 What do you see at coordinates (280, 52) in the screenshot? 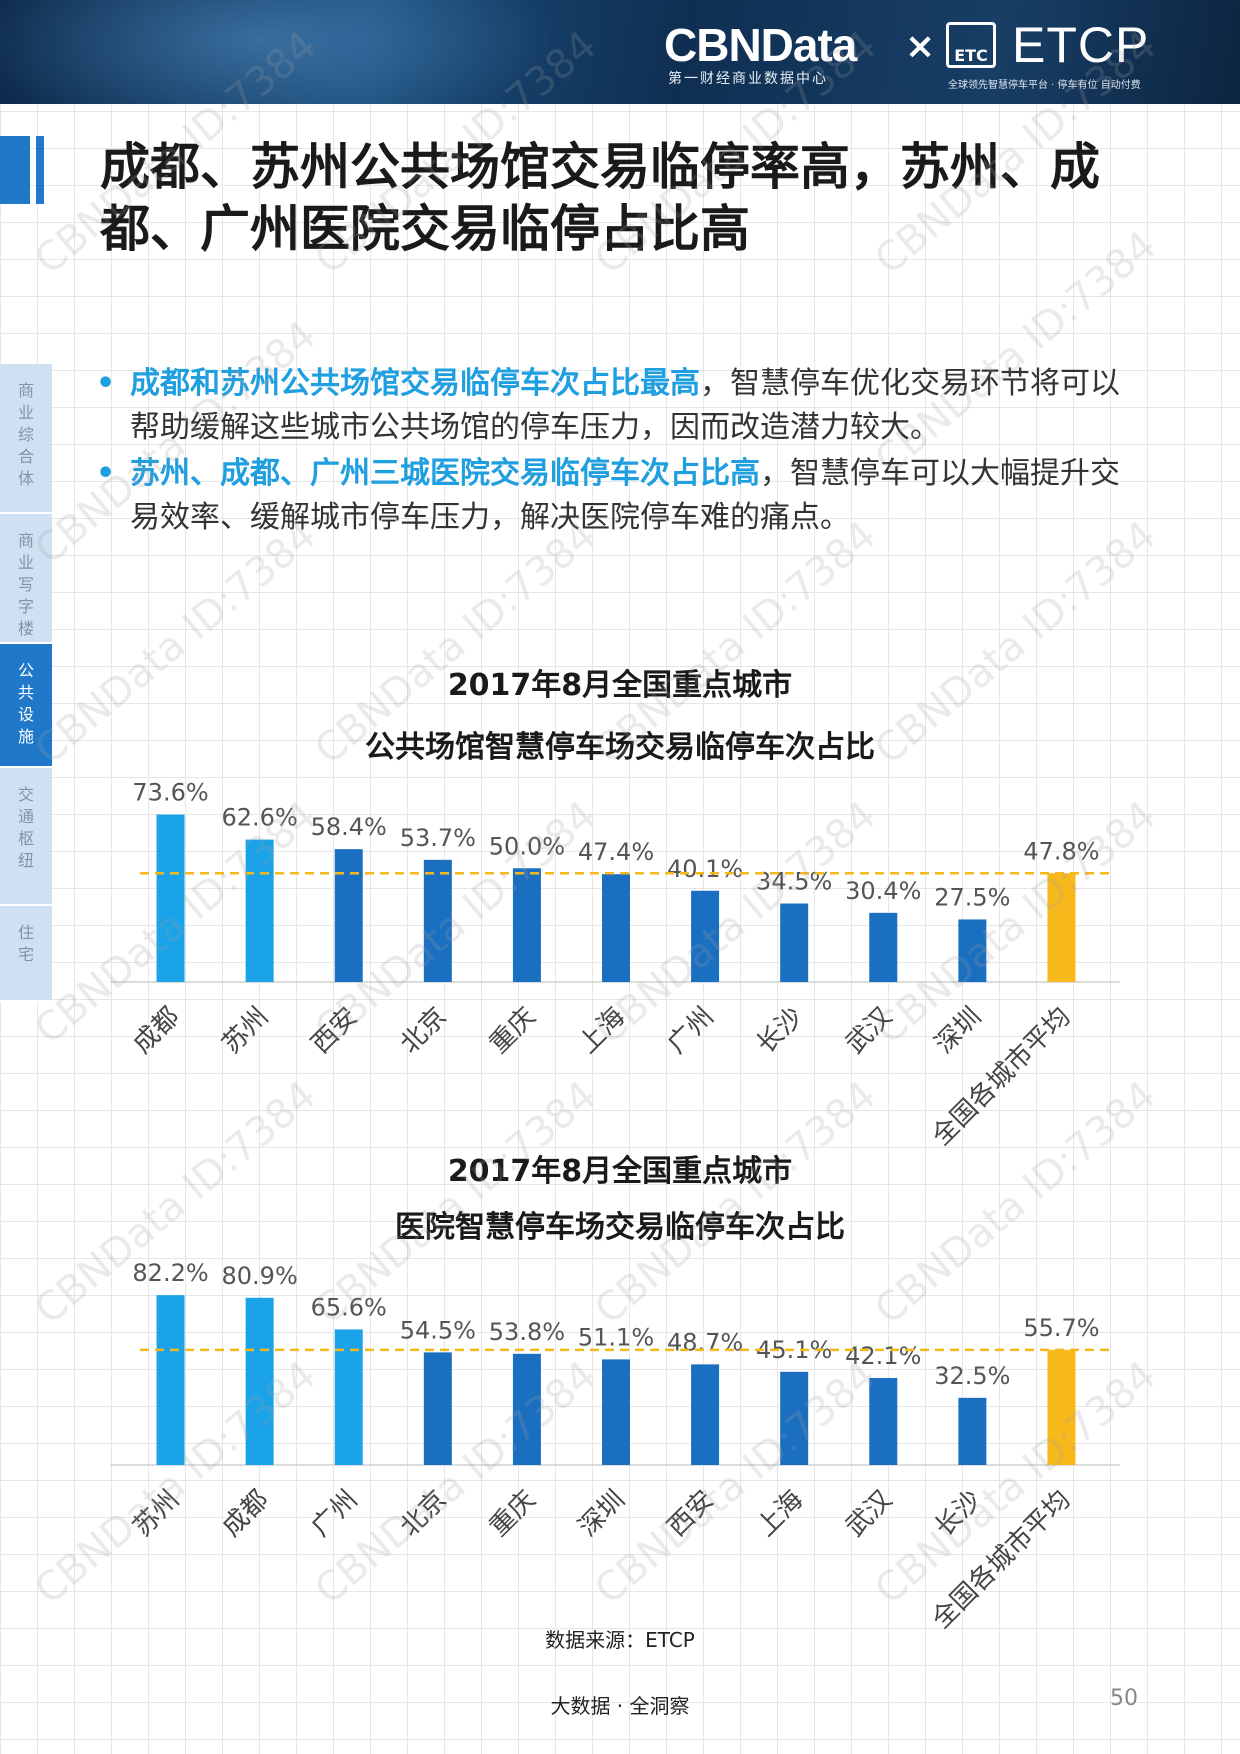
I see `header-glow` at bounding box center [280, 52].